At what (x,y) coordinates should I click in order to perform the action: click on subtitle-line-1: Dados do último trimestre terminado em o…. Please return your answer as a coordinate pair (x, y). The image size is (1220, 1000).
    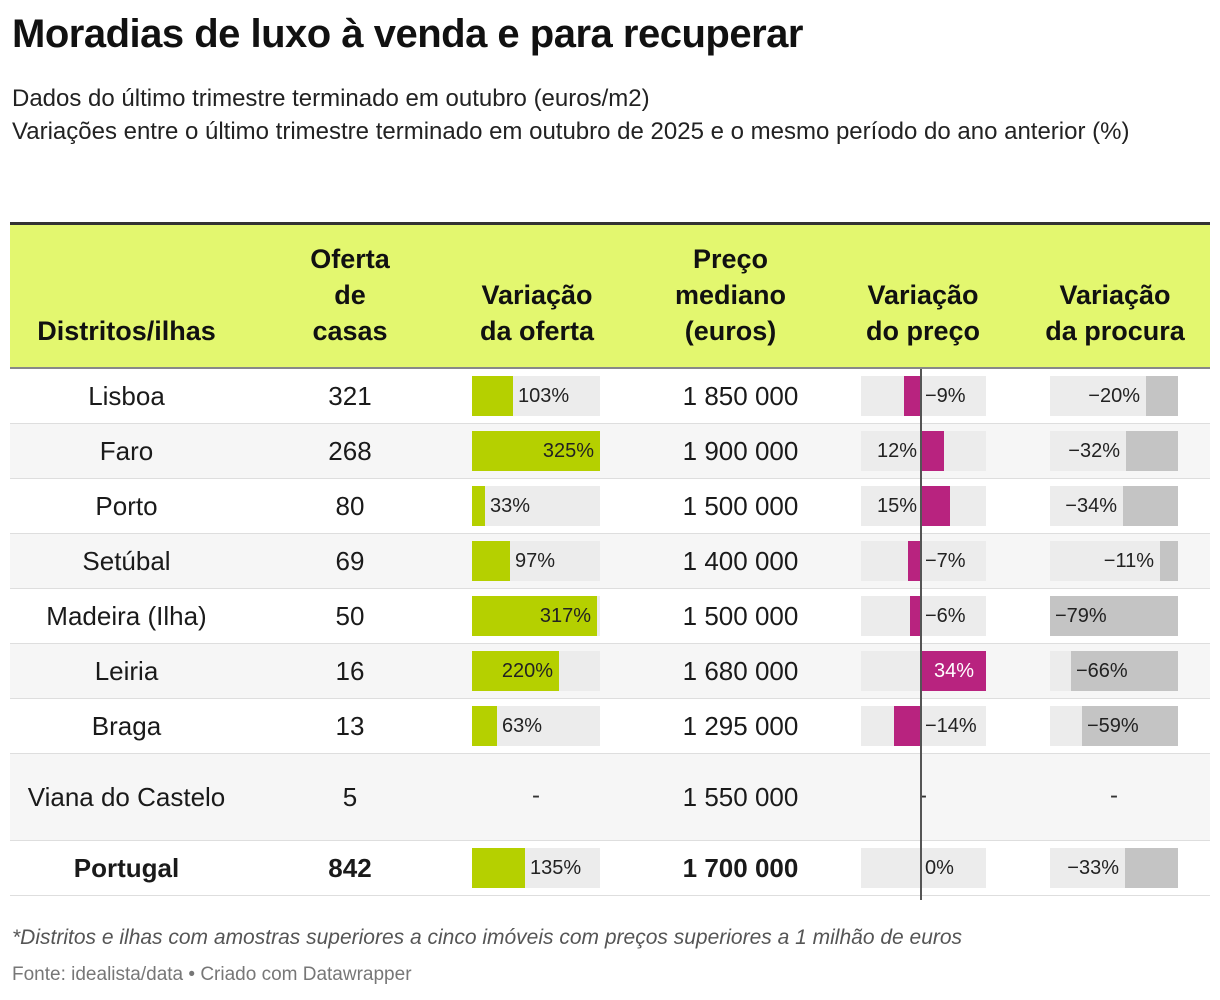
    Looking at the image, I should click on (331, 98).